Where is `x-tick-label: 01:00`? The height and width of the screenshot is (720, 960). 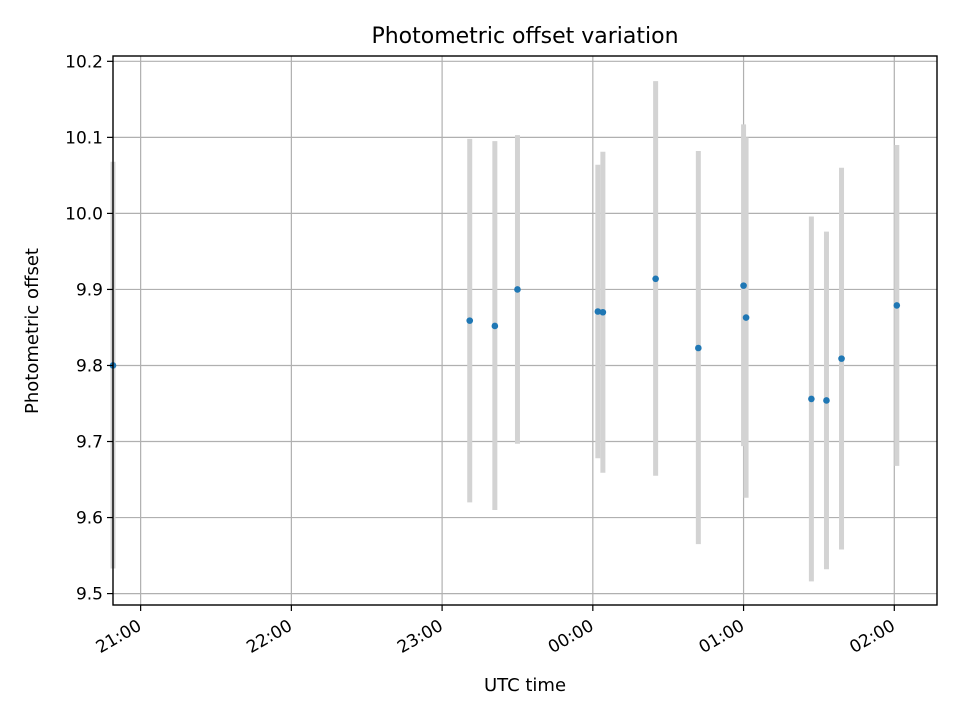 x-tick-label: 01:00 is located at coordinates (722, 637).